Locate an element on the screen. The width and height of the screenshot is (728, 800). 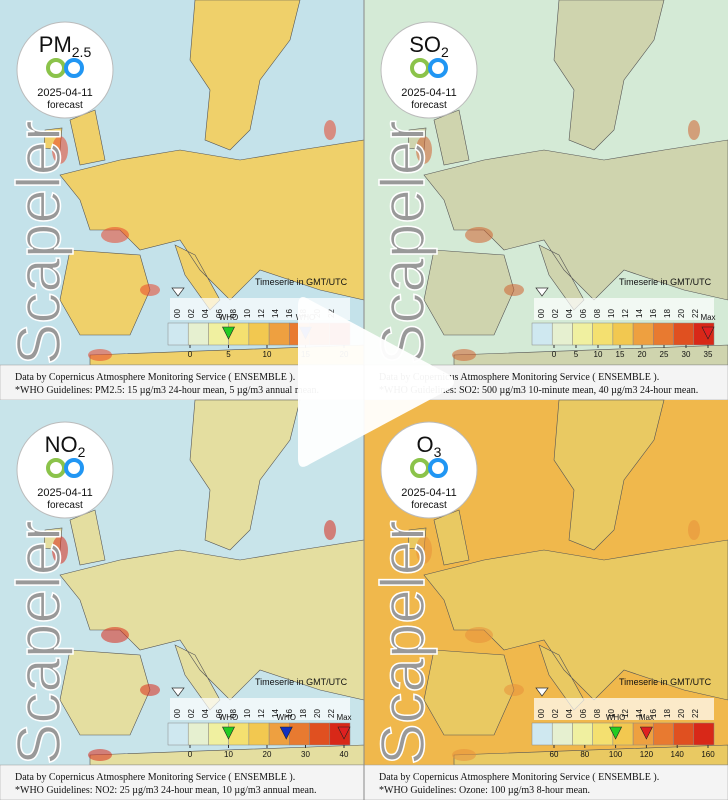
scale-tick-label: 100 is located at coordinates (616, 754).